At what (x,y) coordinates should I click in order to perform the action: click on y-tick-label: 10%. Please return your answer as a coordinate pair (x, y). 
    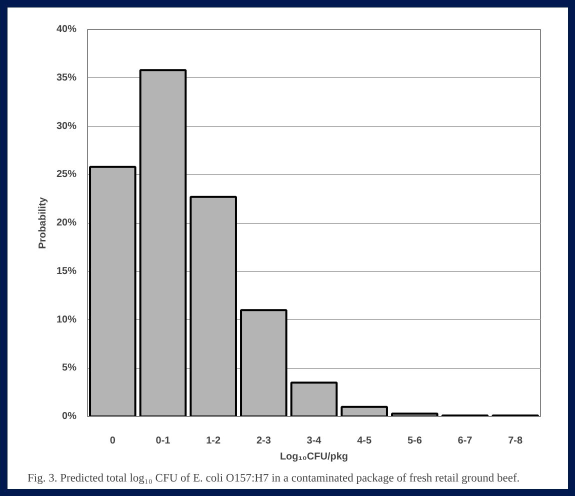
    Looking at the image, I should click on (66, 320).